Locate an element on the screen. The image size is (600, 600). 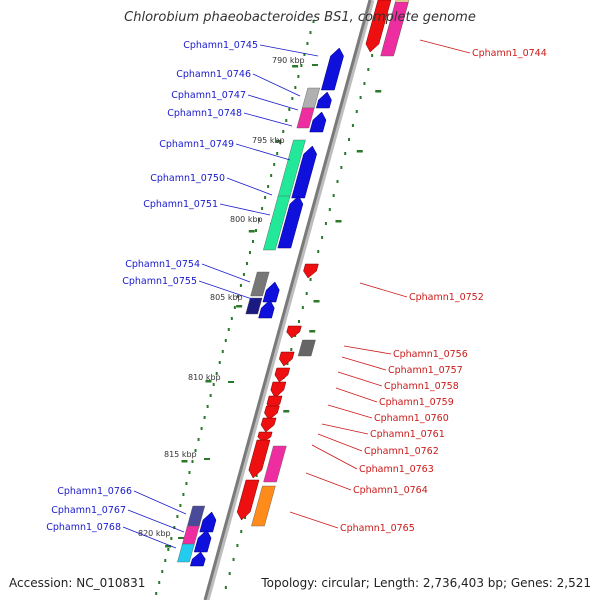
forward-gene-label: Cphamn1_0748 is located at coordinates (204, 113).